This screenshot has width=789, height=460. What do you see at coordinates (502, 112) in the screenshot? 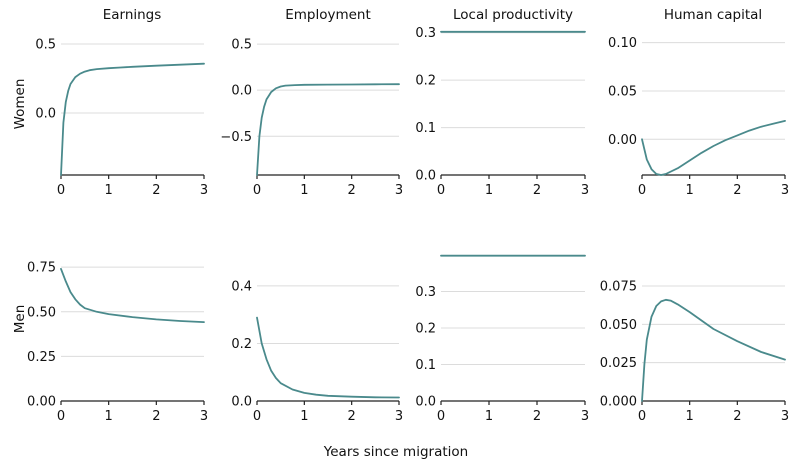
I see `panel-women-local-productivity: 0.0 0.1 0.2 0.3 0 1 2 3` at bounding box center [502, 112].